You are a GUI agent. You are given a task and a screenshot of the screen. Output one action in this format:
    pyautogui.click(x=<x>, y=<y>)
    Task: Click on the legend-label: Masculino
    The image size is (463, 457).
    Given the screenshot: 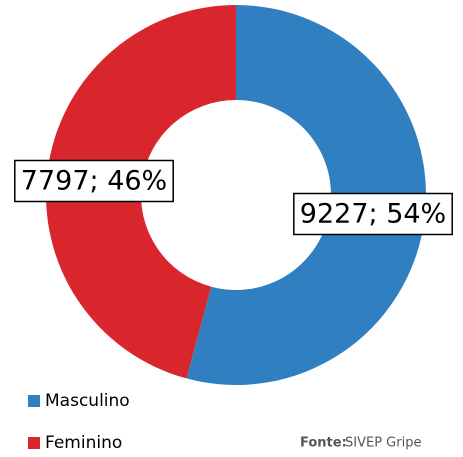 What is the action you would take?
    pyautogui.click(x=87, y=401)
    